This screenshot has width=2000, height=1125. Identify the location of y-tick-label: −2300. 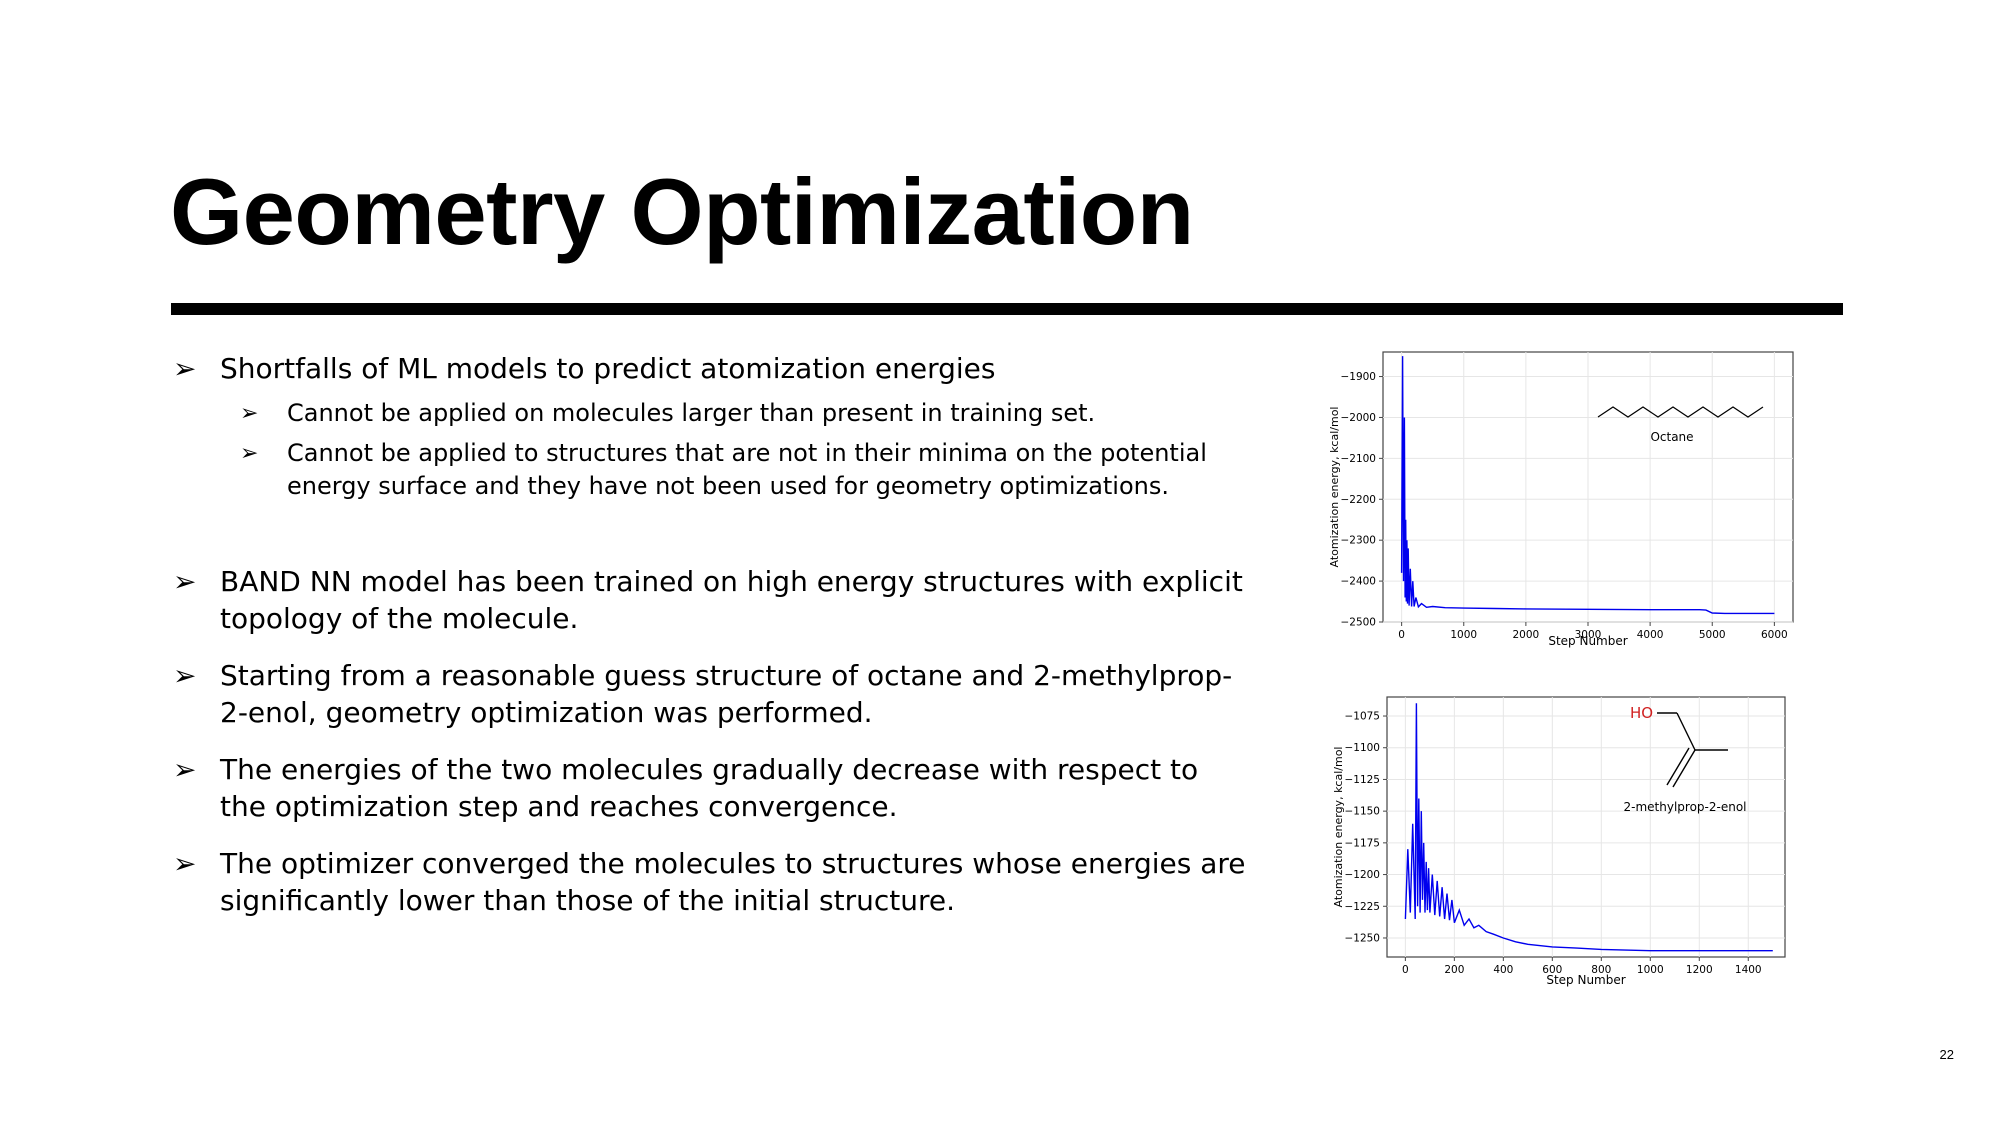
(1358, 541).